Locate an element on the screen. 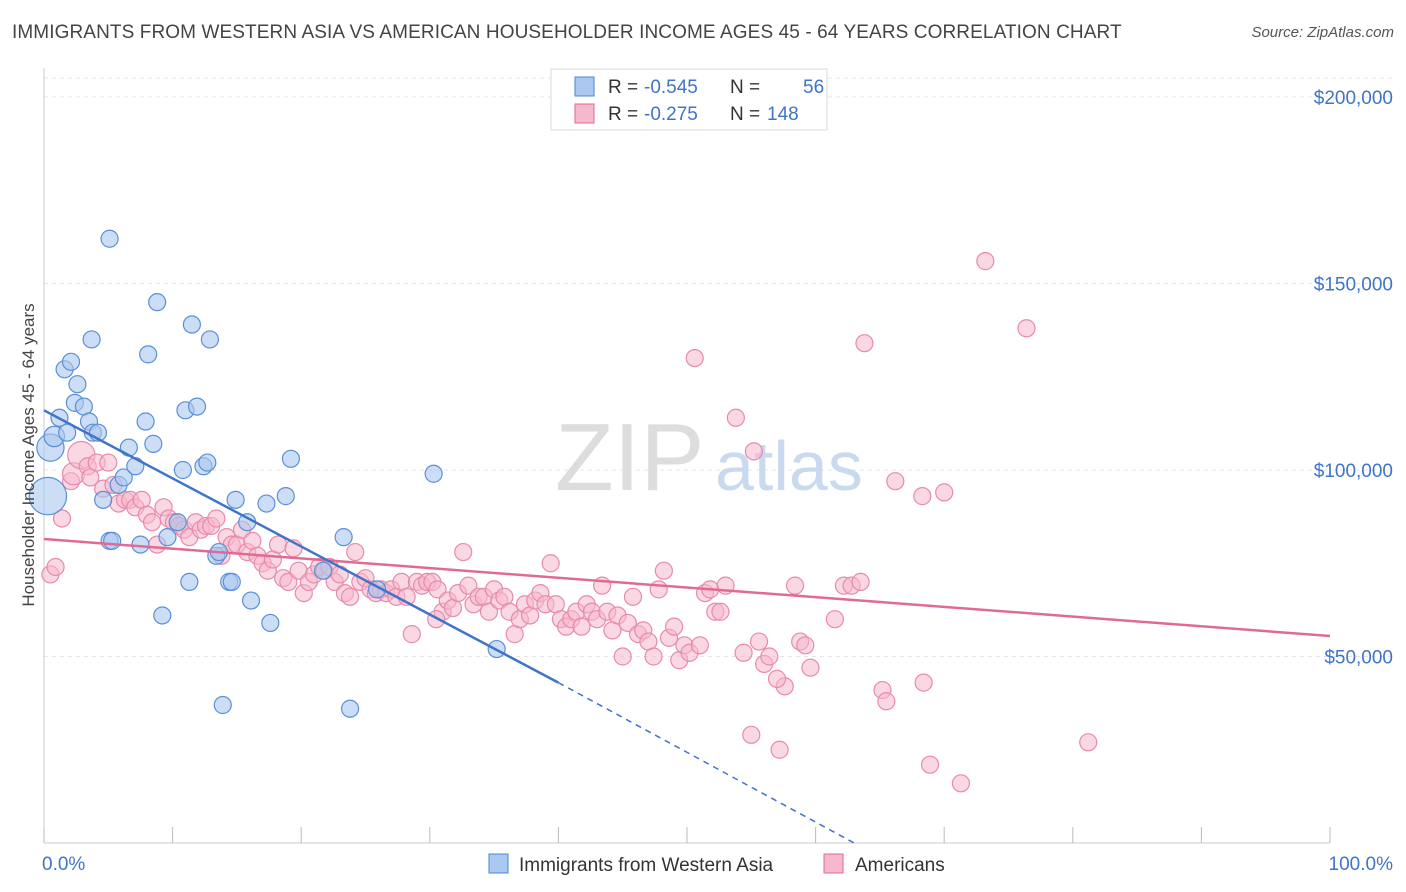  legend-n-label-pink: N = is located at coordinates (745, 114).